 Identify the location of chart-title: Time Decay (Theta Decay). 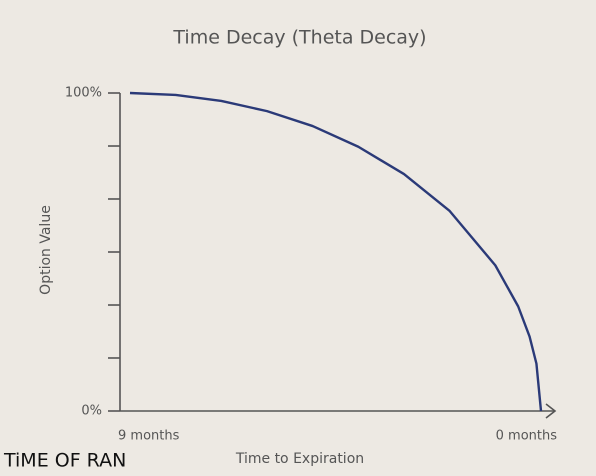
(299, 38).